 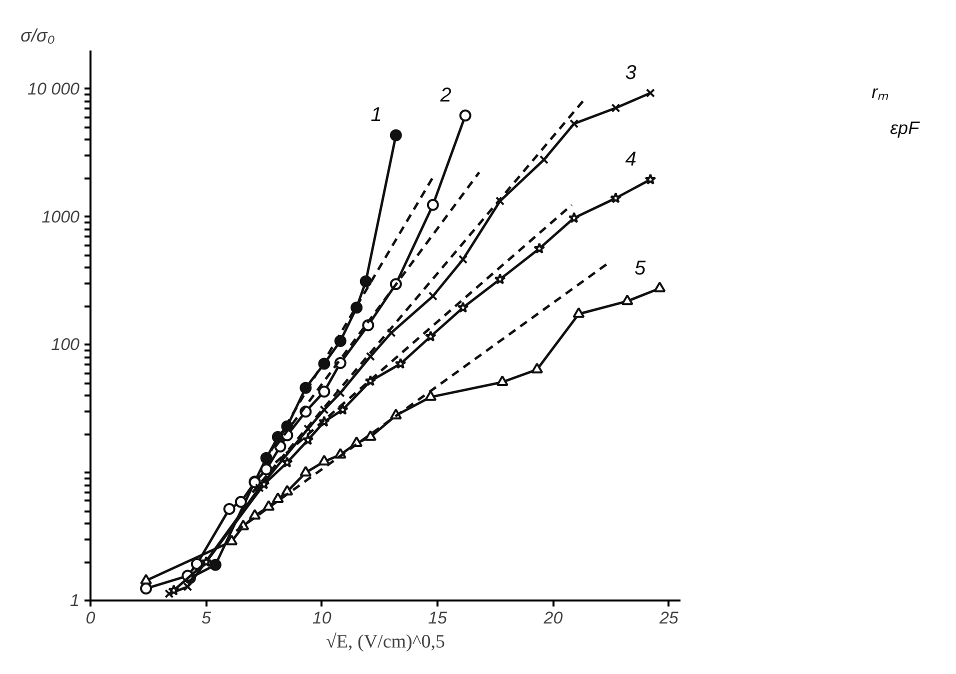 What do you see at coordinates (630, 159) in the screenshot?
I see `series-label: 4` at bounding box center [630, 159].